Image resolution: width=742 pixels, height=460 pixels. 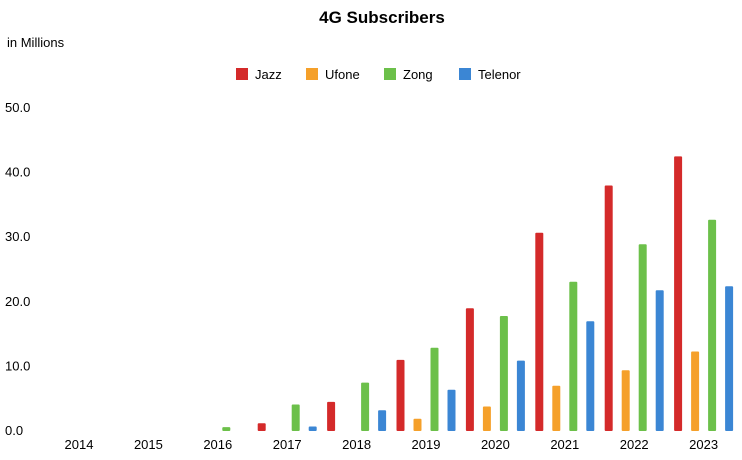 I want to click on bar-jazz-2022, so click(x=608, y=308).